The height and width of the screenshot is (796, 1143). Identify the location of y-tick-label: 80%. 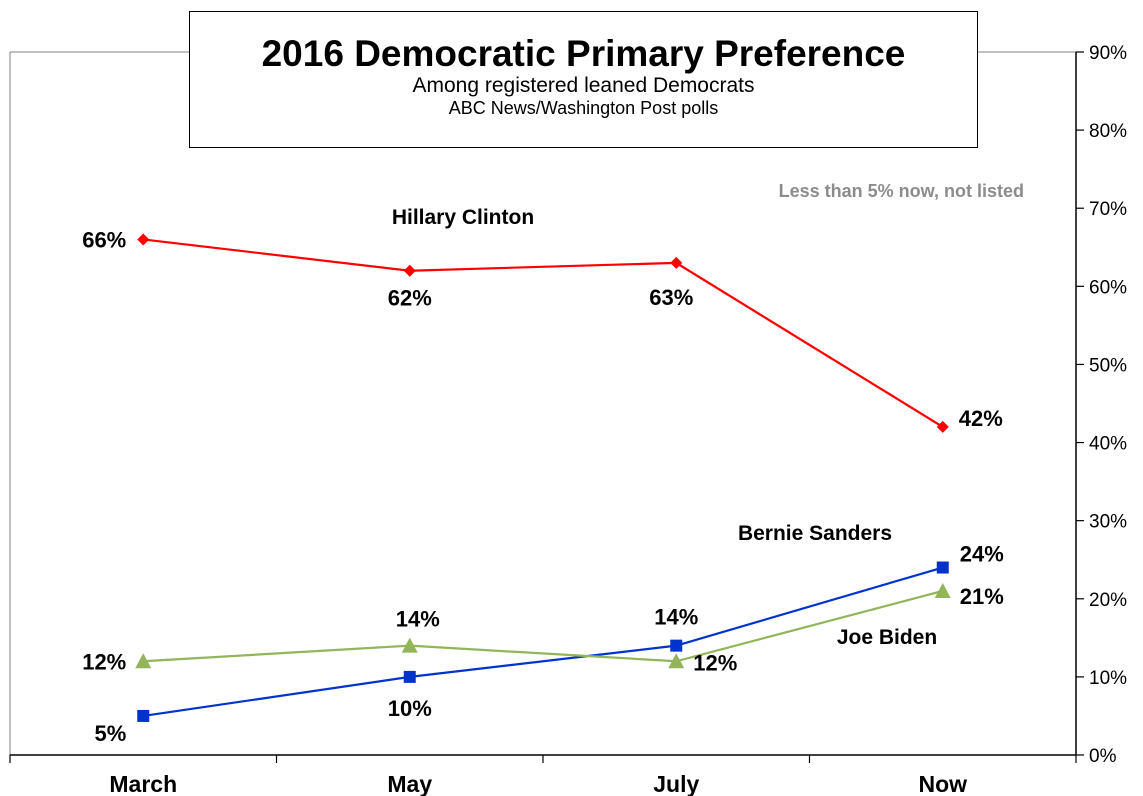
(1108, 131).